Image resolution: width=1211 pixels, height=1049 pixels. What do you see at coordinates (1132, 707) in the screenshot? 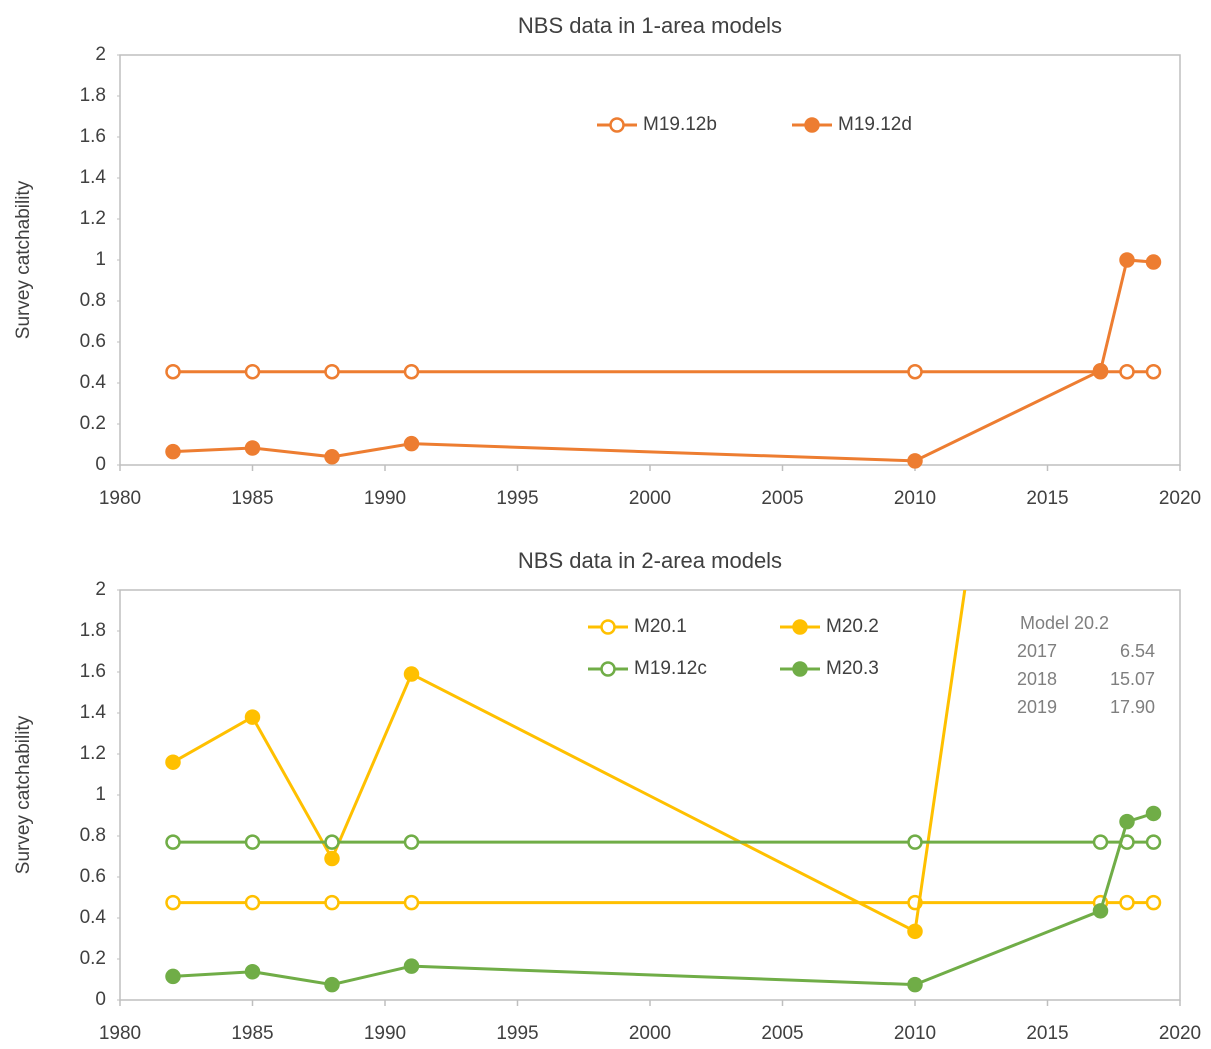
I see `annotation-value: 17.90` at bounding box center [1132, 707].